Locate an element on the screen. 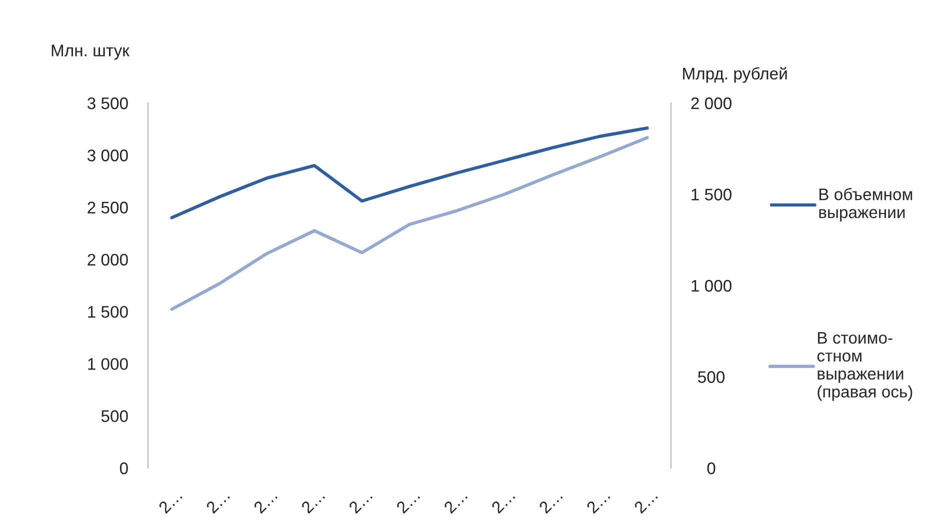 This screenshot has width=945, height=528. y2-tick-label: 0 is located at coordinates (711, 468).